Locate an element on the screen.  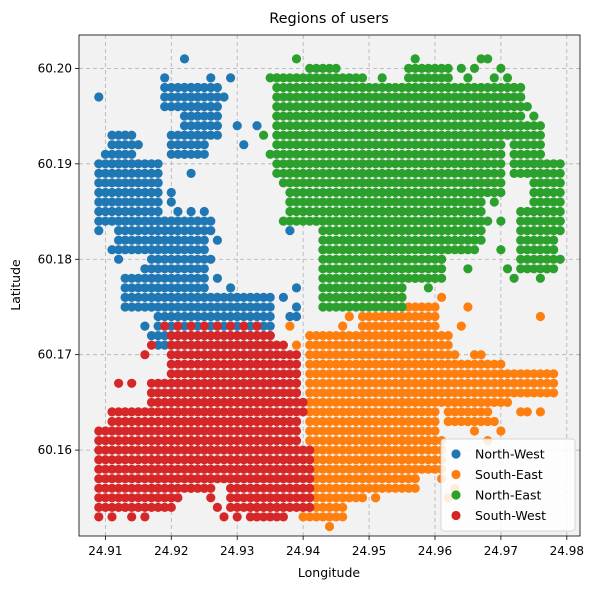
x-tick-label: 24.94 is located at coordinates (303, 551).